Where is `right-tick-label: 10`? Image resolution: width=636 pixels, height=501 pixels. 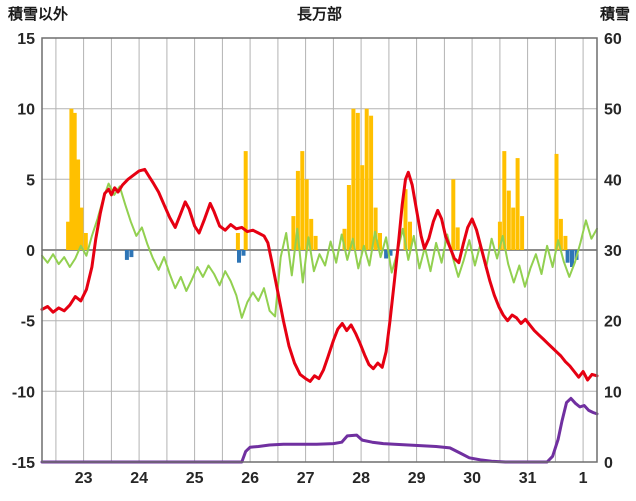 right-tick-label: 10 is located at coordinates (613, 392).